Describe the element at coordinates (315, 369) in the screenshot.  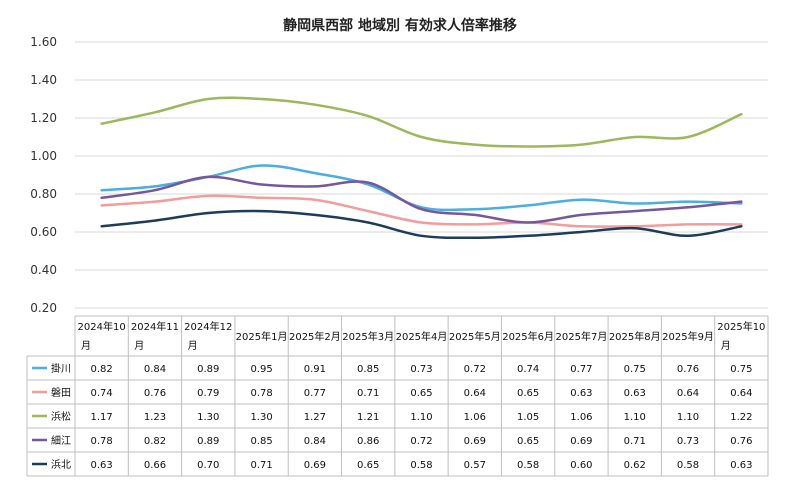
I see `data-label: 0.91` at that location.